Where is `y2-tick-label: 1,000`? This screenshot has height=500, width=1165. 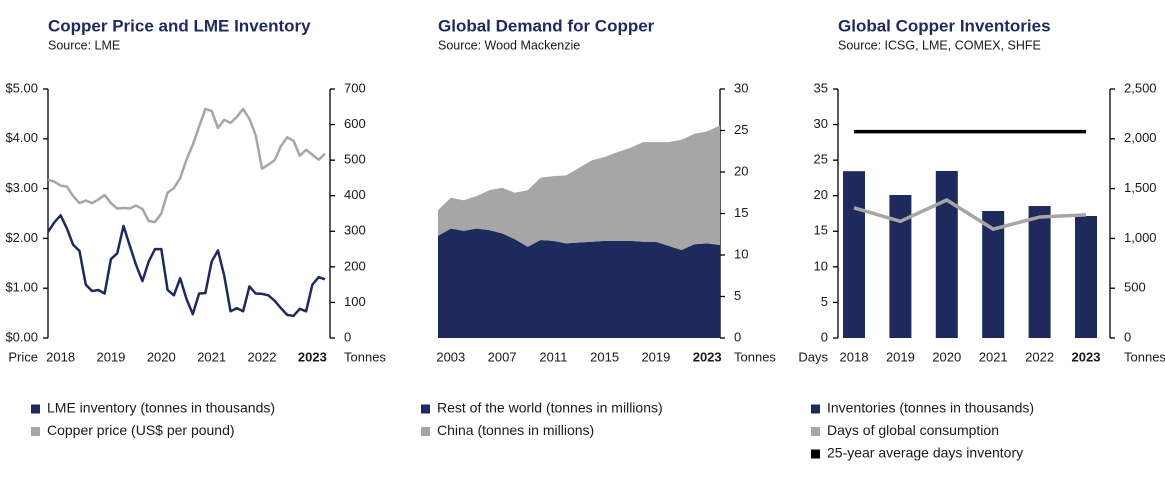 y2-tick-label: 1,000 is located at coordinates (1140, 237).